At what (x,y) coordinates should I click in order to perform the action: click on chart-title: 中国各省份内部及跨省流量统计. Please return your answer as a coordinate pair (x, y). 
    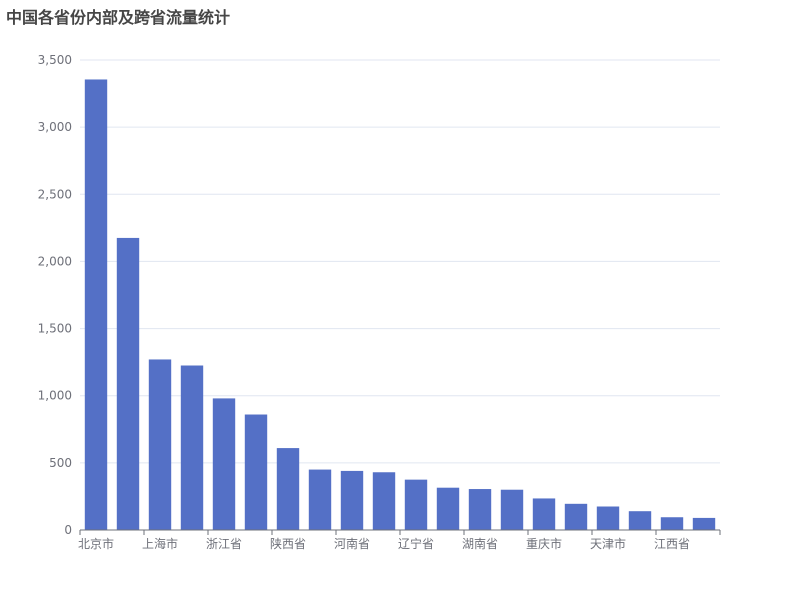
    Looking at the image, I should click on (118, 17).